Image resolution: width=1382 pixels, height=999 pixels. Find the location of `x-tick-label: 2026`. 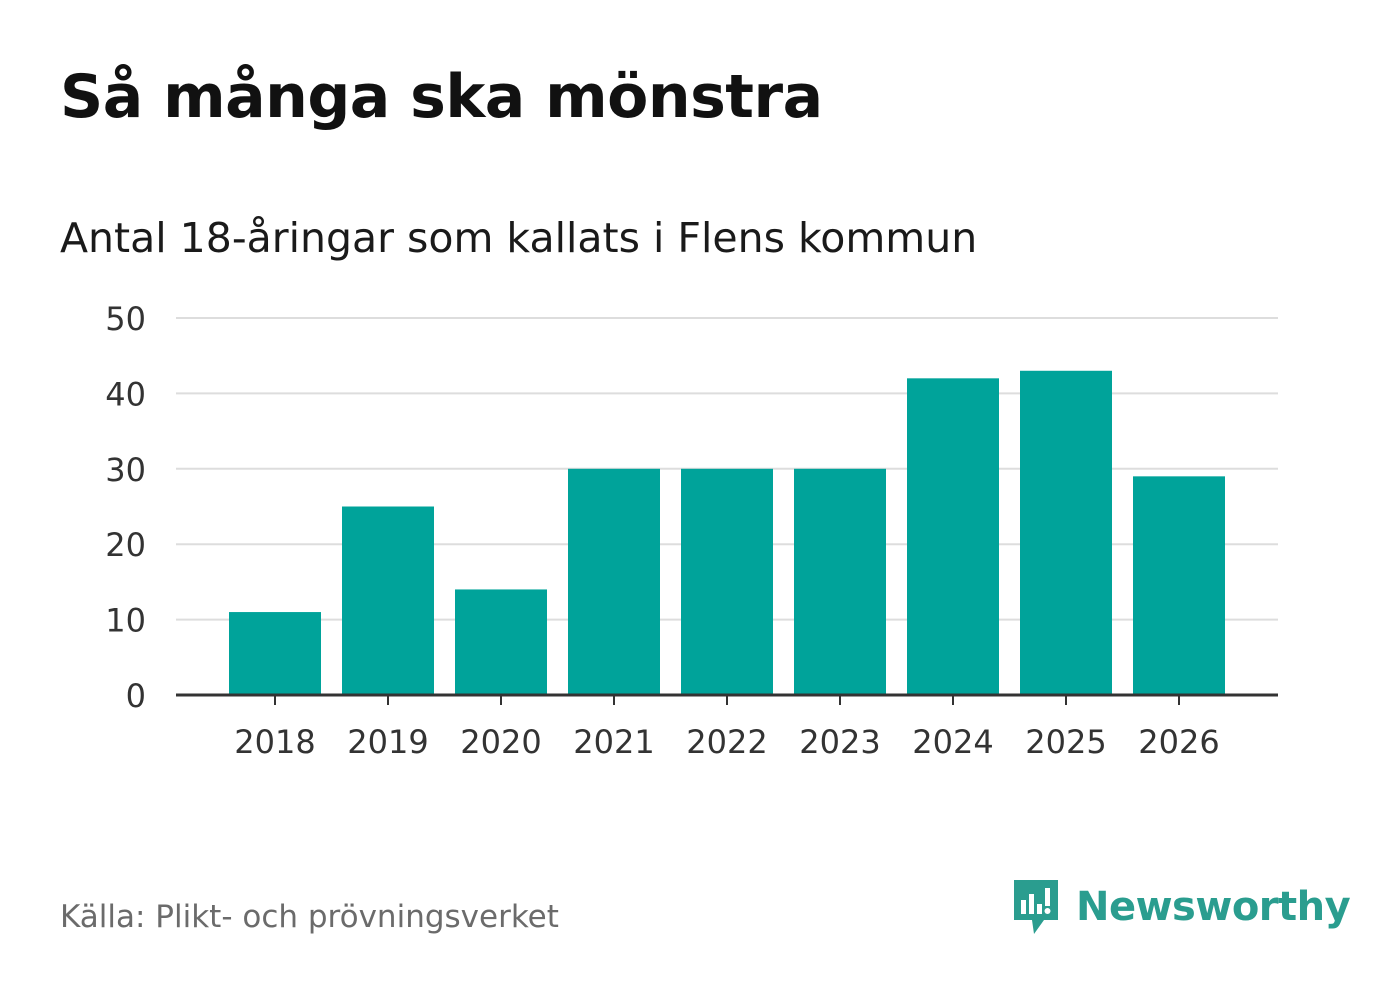

x-tick-label: 2026 is located at coordinates (1178, 742).